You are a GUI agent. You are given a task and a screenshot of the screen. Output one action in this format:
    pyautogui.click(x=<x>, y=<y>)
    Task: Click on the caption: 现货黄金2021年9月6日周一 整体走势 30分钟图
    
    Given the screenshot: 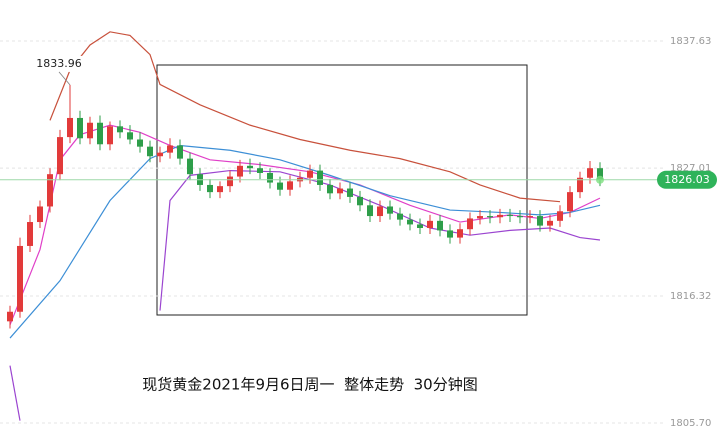 What is the action you would take?
    pyautogui.click(x=309, y=385)
    